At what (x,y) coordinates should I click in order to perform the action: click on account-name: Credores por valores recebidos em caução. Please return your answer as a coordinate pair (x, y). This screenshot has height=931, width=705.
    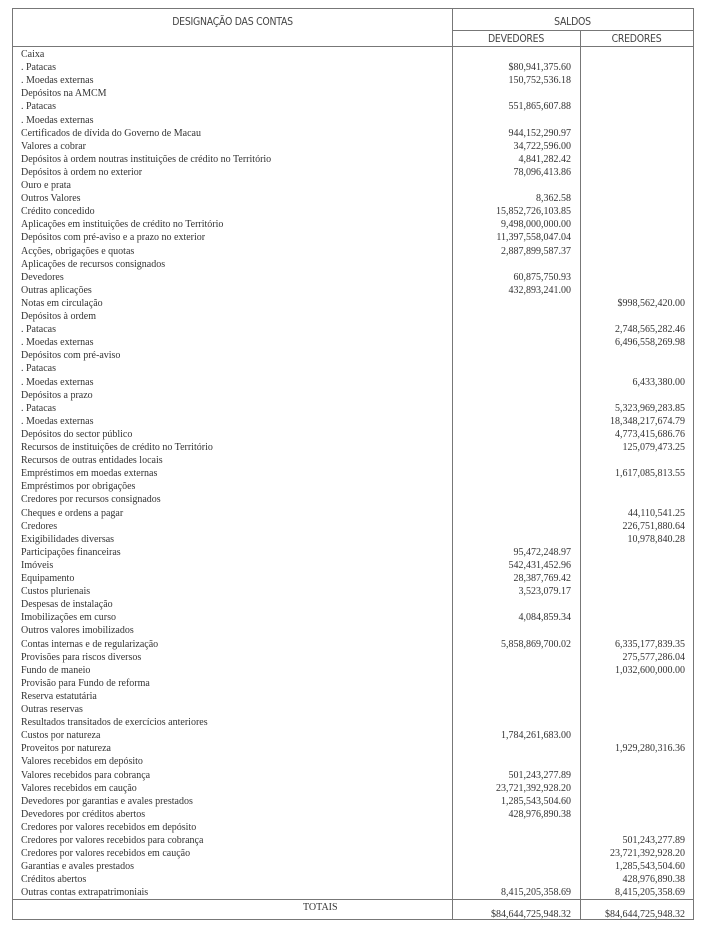
    Looking at the image, I should click on (106, 854).